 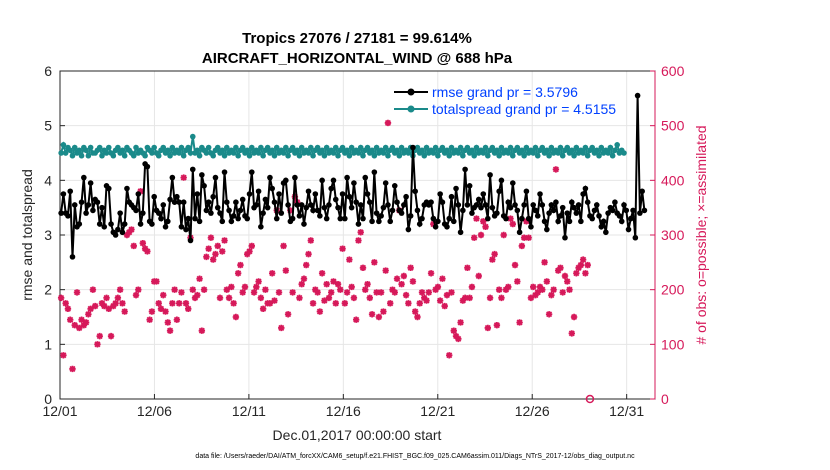 What do you see at coordinates (59, 411) in the screenshot?
I see `x-tick-label: 12/01` at bounding box center [59, 411].